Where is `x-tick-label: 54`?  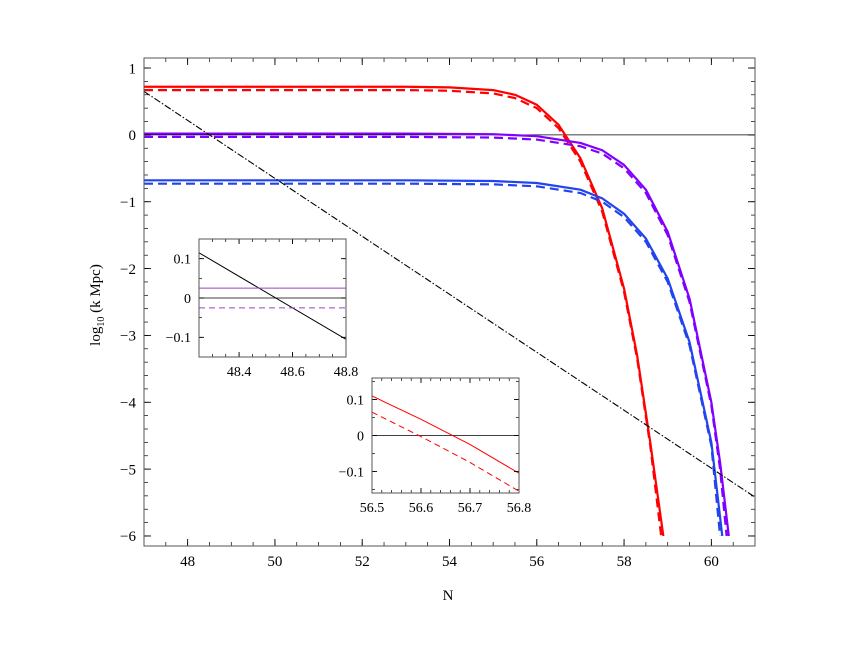
x-tick-label: 54 is located at coordinates (450, 562).